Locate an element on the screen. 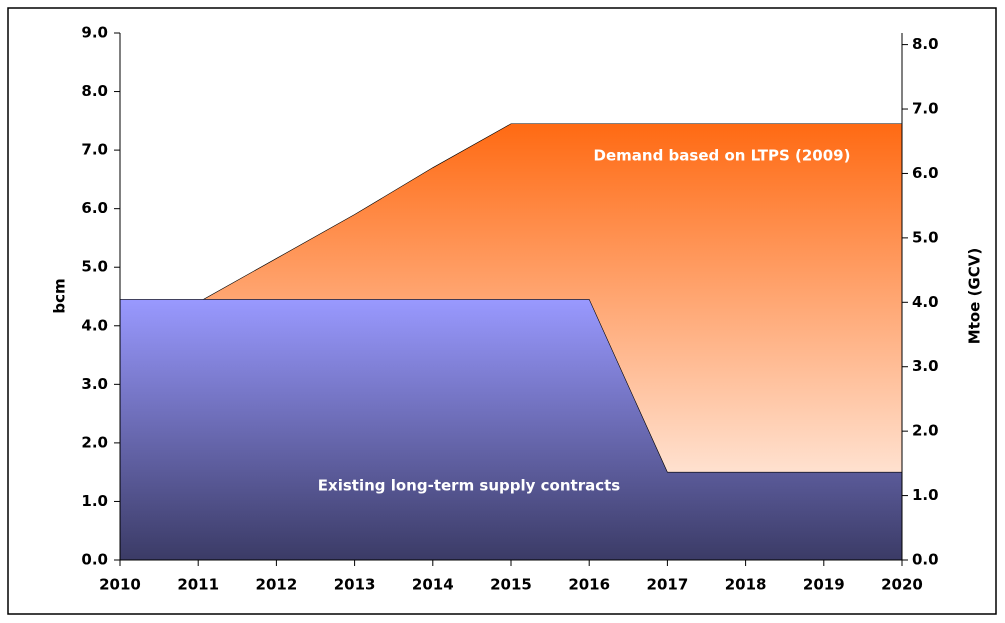  y2-tick-label: 6.0 is located at coordinates (925, 173).